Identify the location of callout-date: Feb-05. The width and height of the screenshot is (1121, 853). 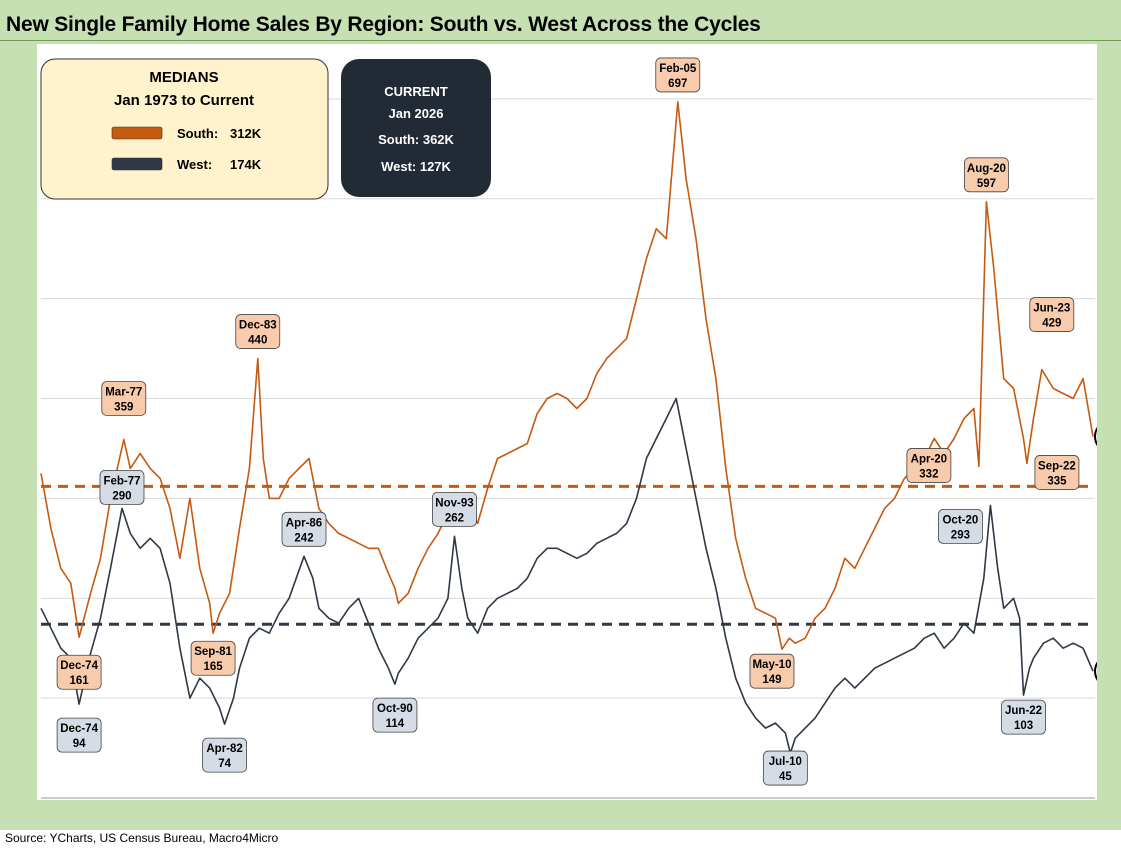
(678, 69).